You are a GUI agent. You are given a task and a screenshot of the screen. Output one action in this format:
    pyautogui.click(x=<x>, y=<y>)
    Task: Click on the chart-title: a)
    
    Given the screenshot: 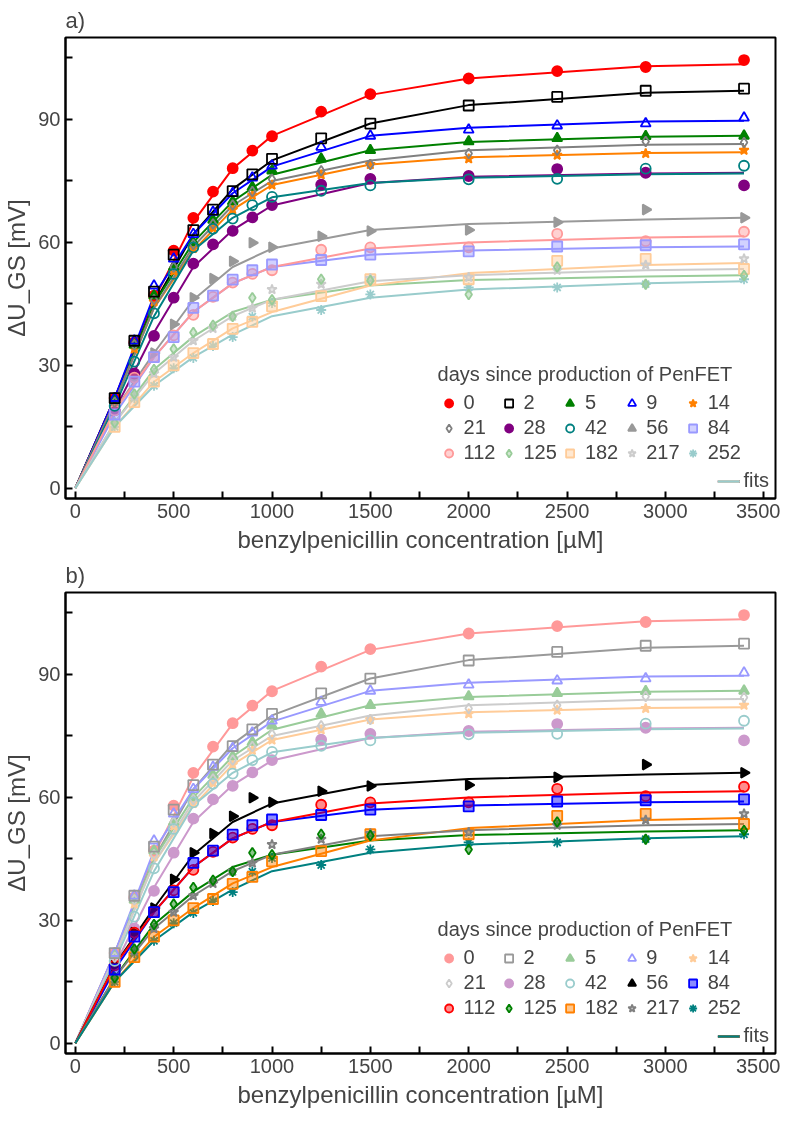 What is the action you would take?
    pyautogui.click(x=75, y=20)
    